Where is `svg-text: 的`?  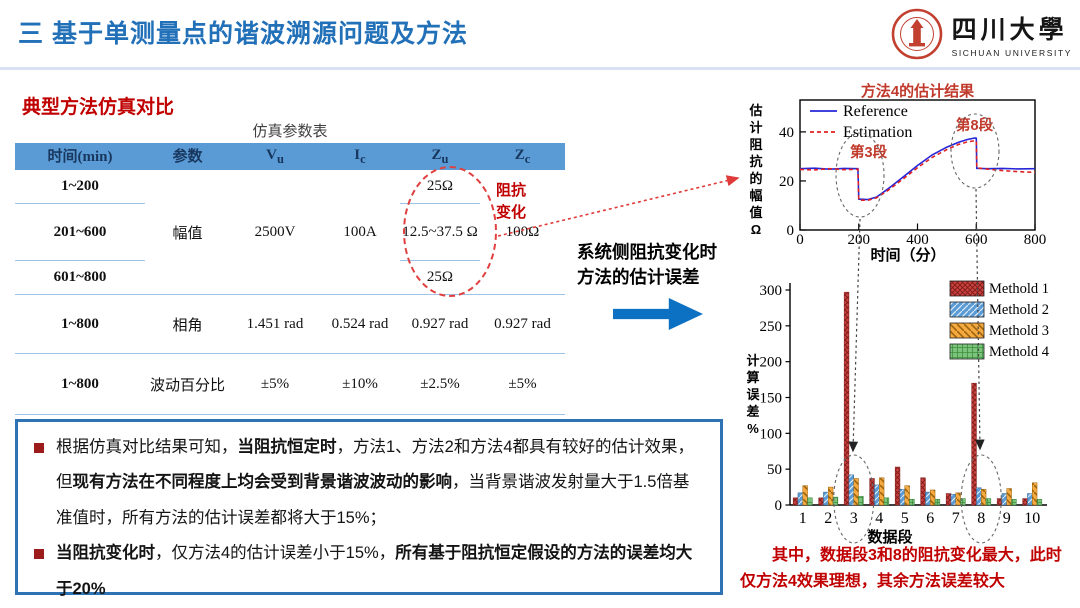
svg-text: 的 is located at coordinates (755, 178).